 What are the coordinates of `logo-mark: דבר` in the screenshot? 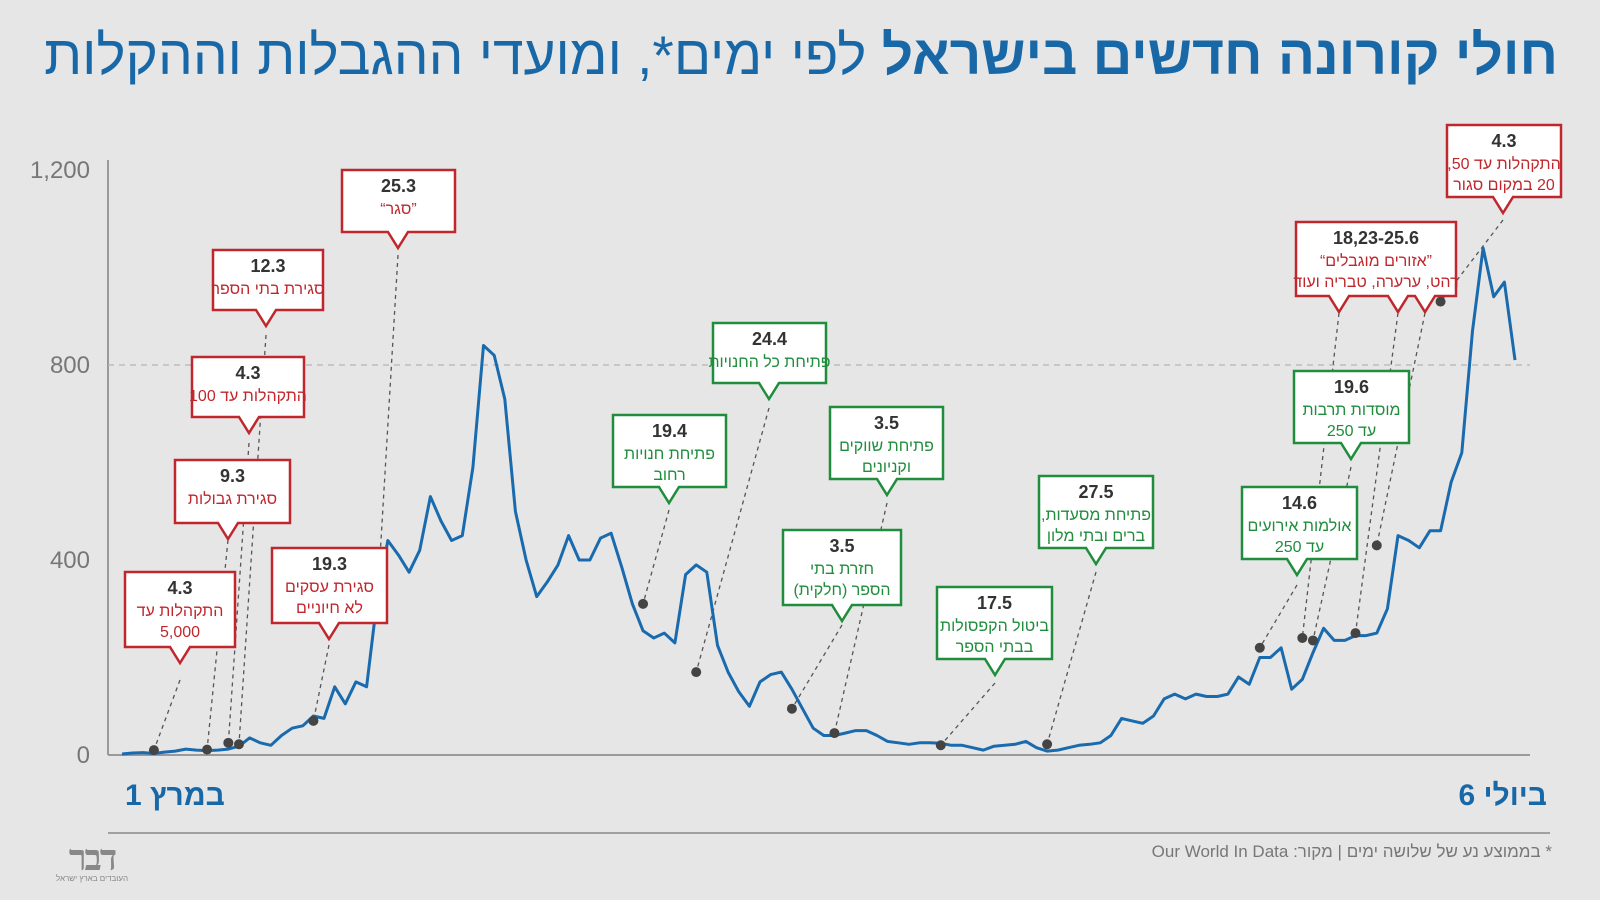 It's located at (92, 858).